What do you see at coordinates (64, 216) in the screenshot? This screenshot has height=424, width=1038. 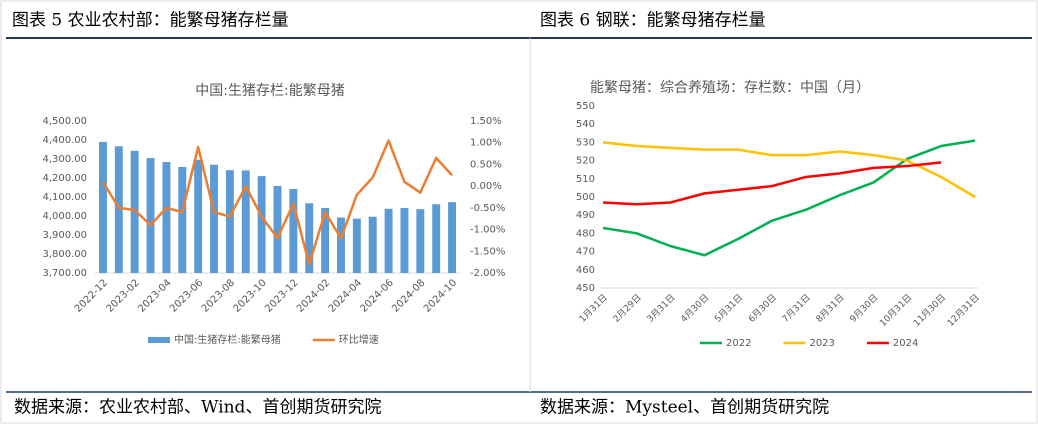 I see `y-tick-label: 4,000.00` at bounding box center [64, 216].